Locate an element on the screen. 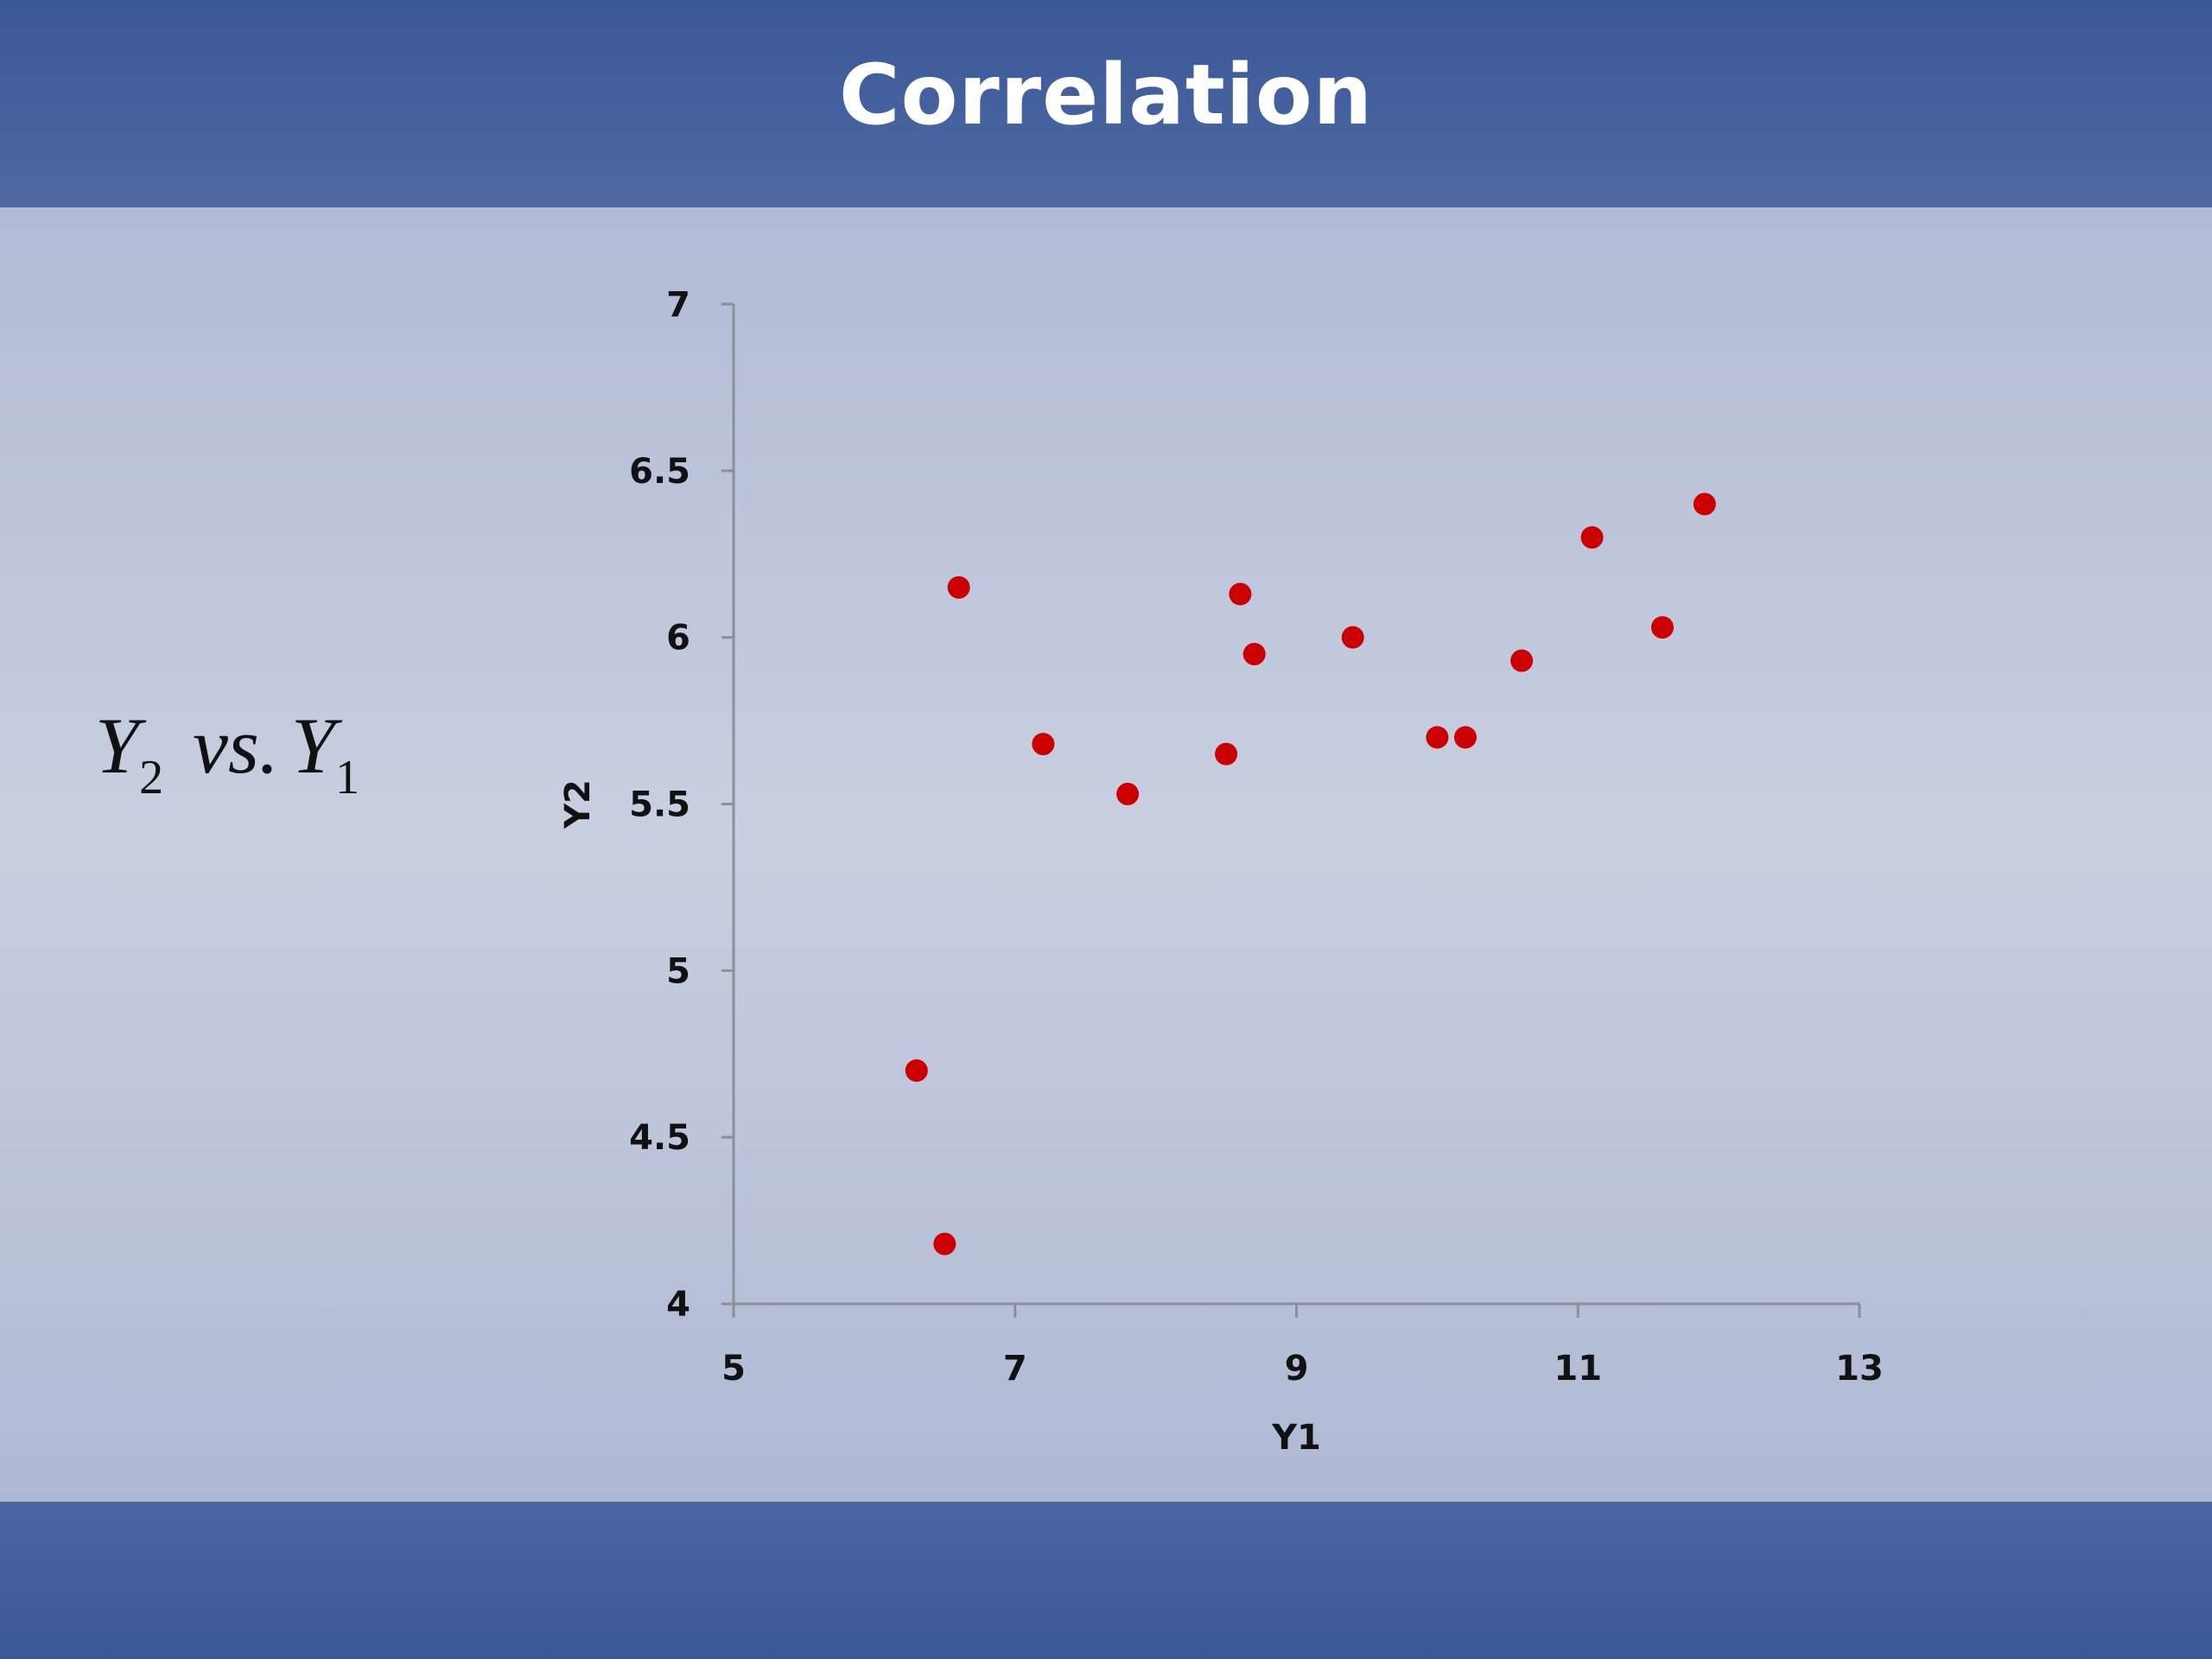  x-tick-label: 5 is located at coordinates (733, 1369).